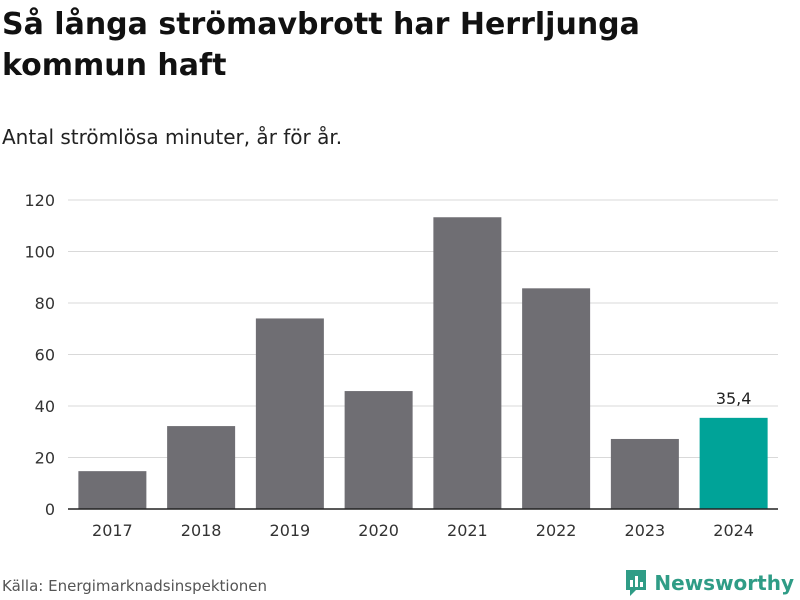 The image size is (800, 600). I want to click on bar-2020, so click(378, 450).